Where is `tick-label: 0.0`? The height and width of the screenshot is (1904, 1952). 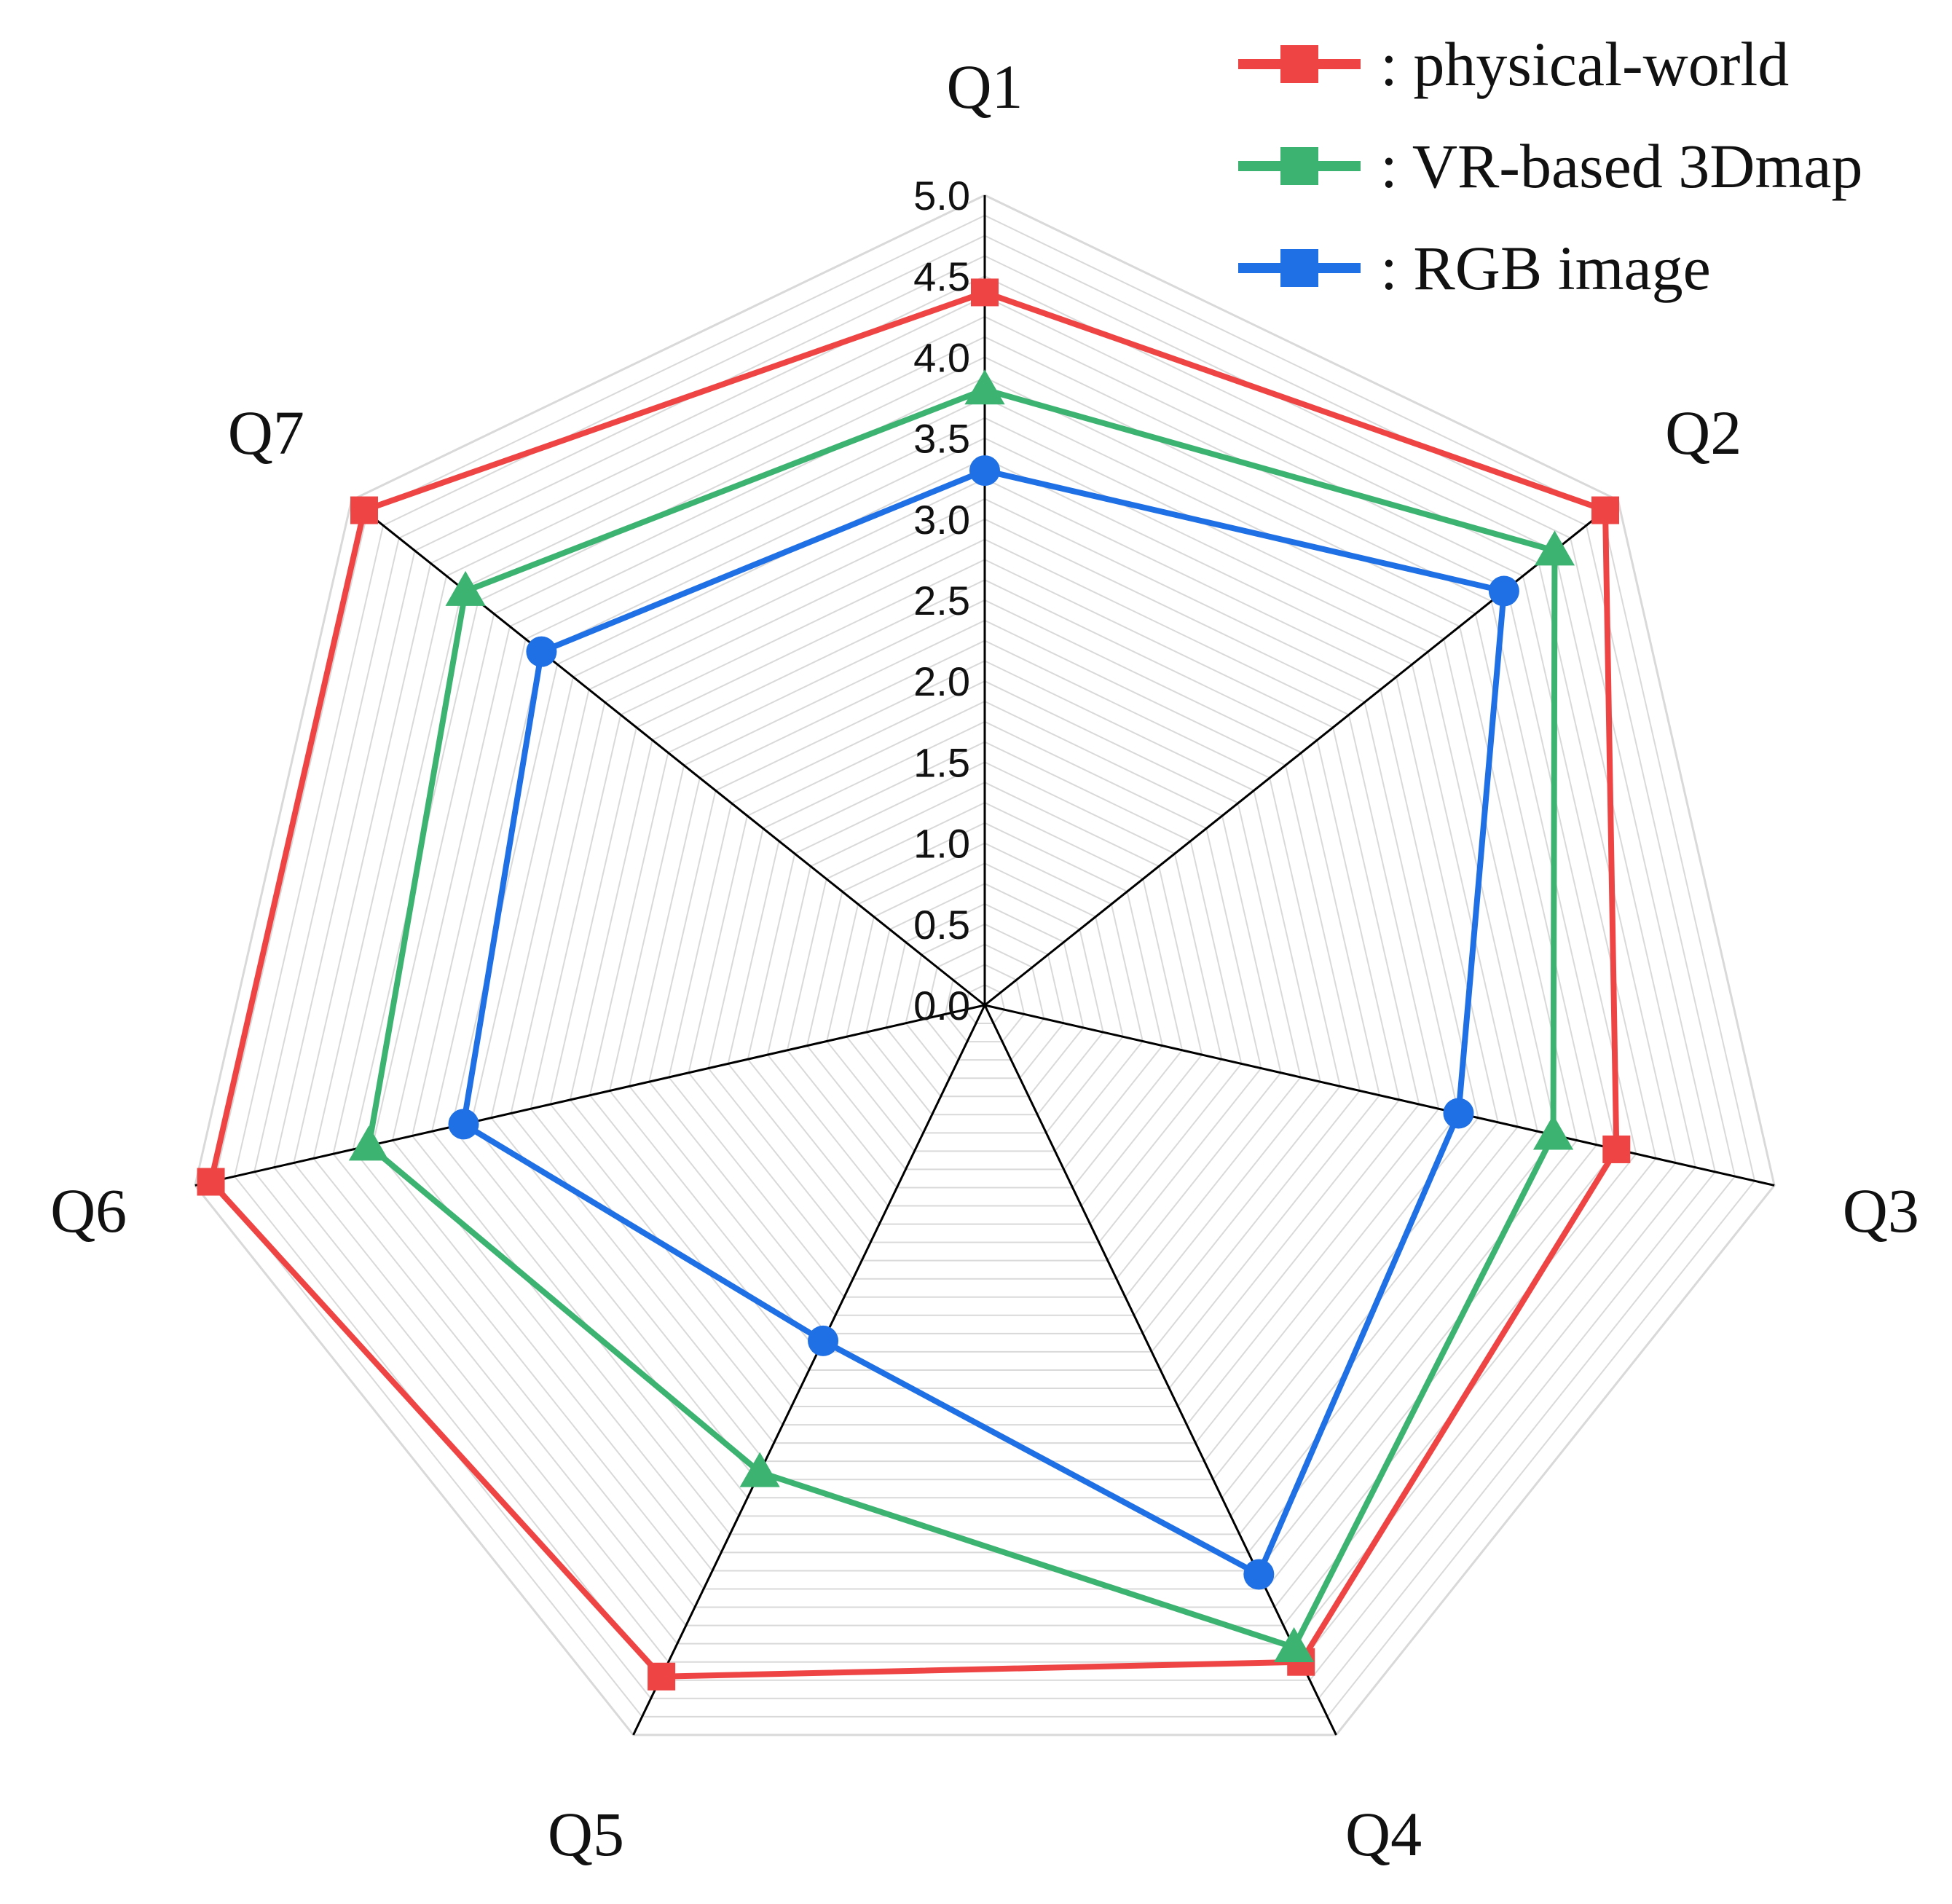 tick-label: 0.0 is located at coordinates (942, 1005).